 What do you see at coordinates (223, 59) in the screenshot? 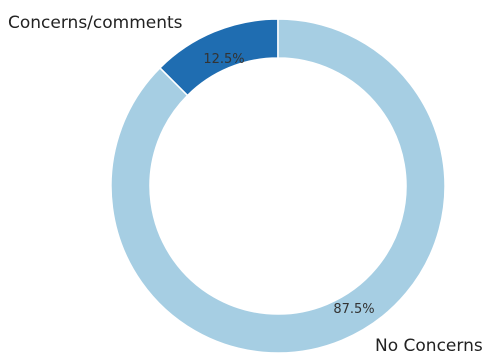
I see `value-label-concerns: 12.5%` at bounding box center [223, 59].